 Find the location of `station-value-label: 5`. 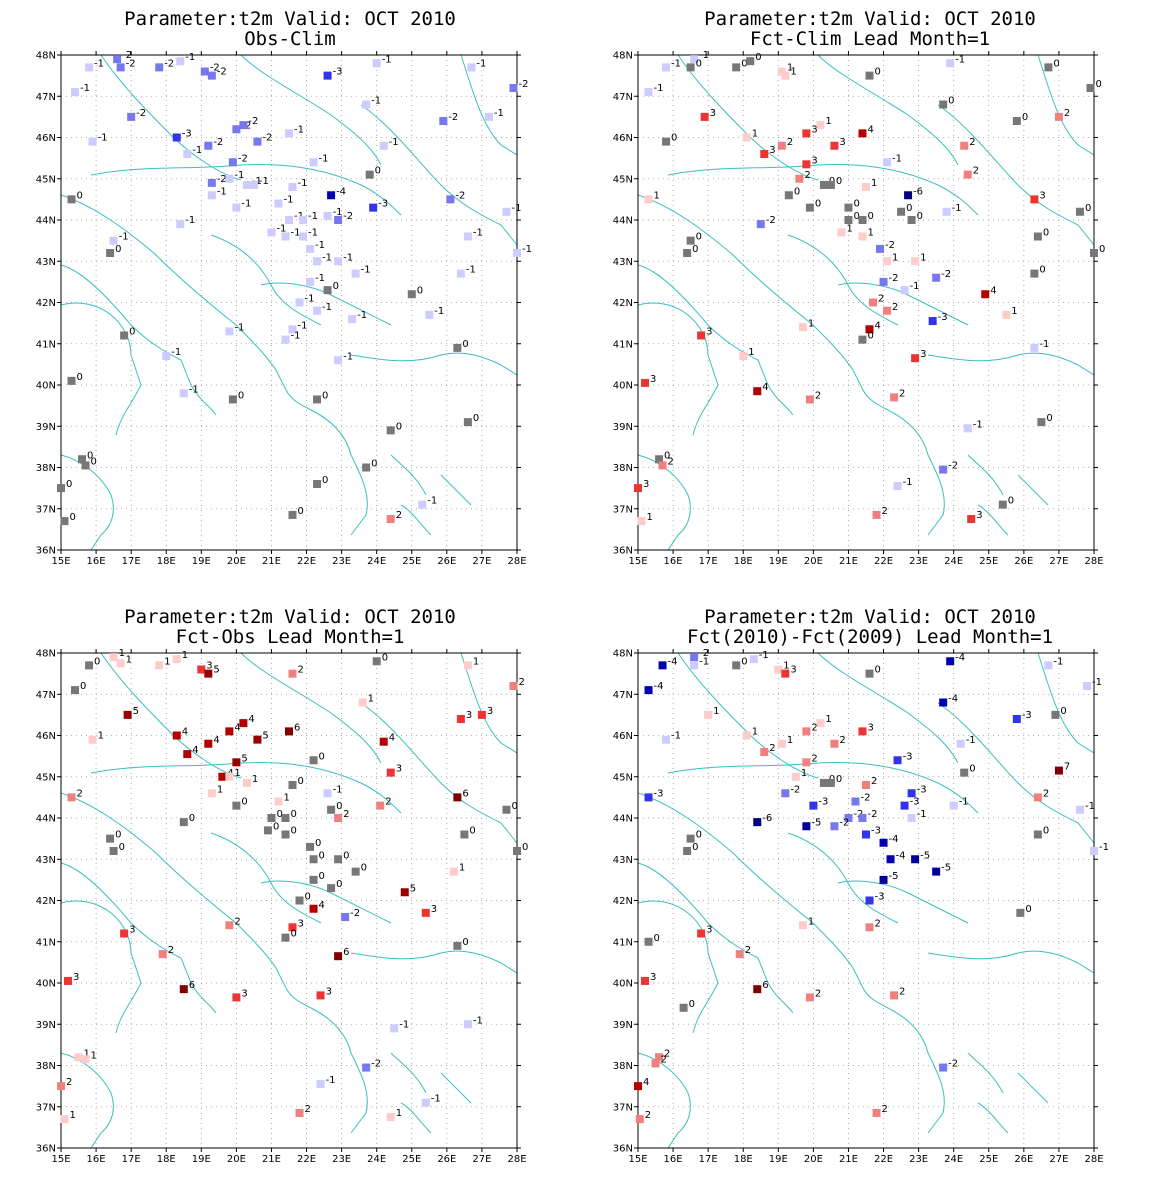

station-value-label: 5 is located at coordinates (244, 758).